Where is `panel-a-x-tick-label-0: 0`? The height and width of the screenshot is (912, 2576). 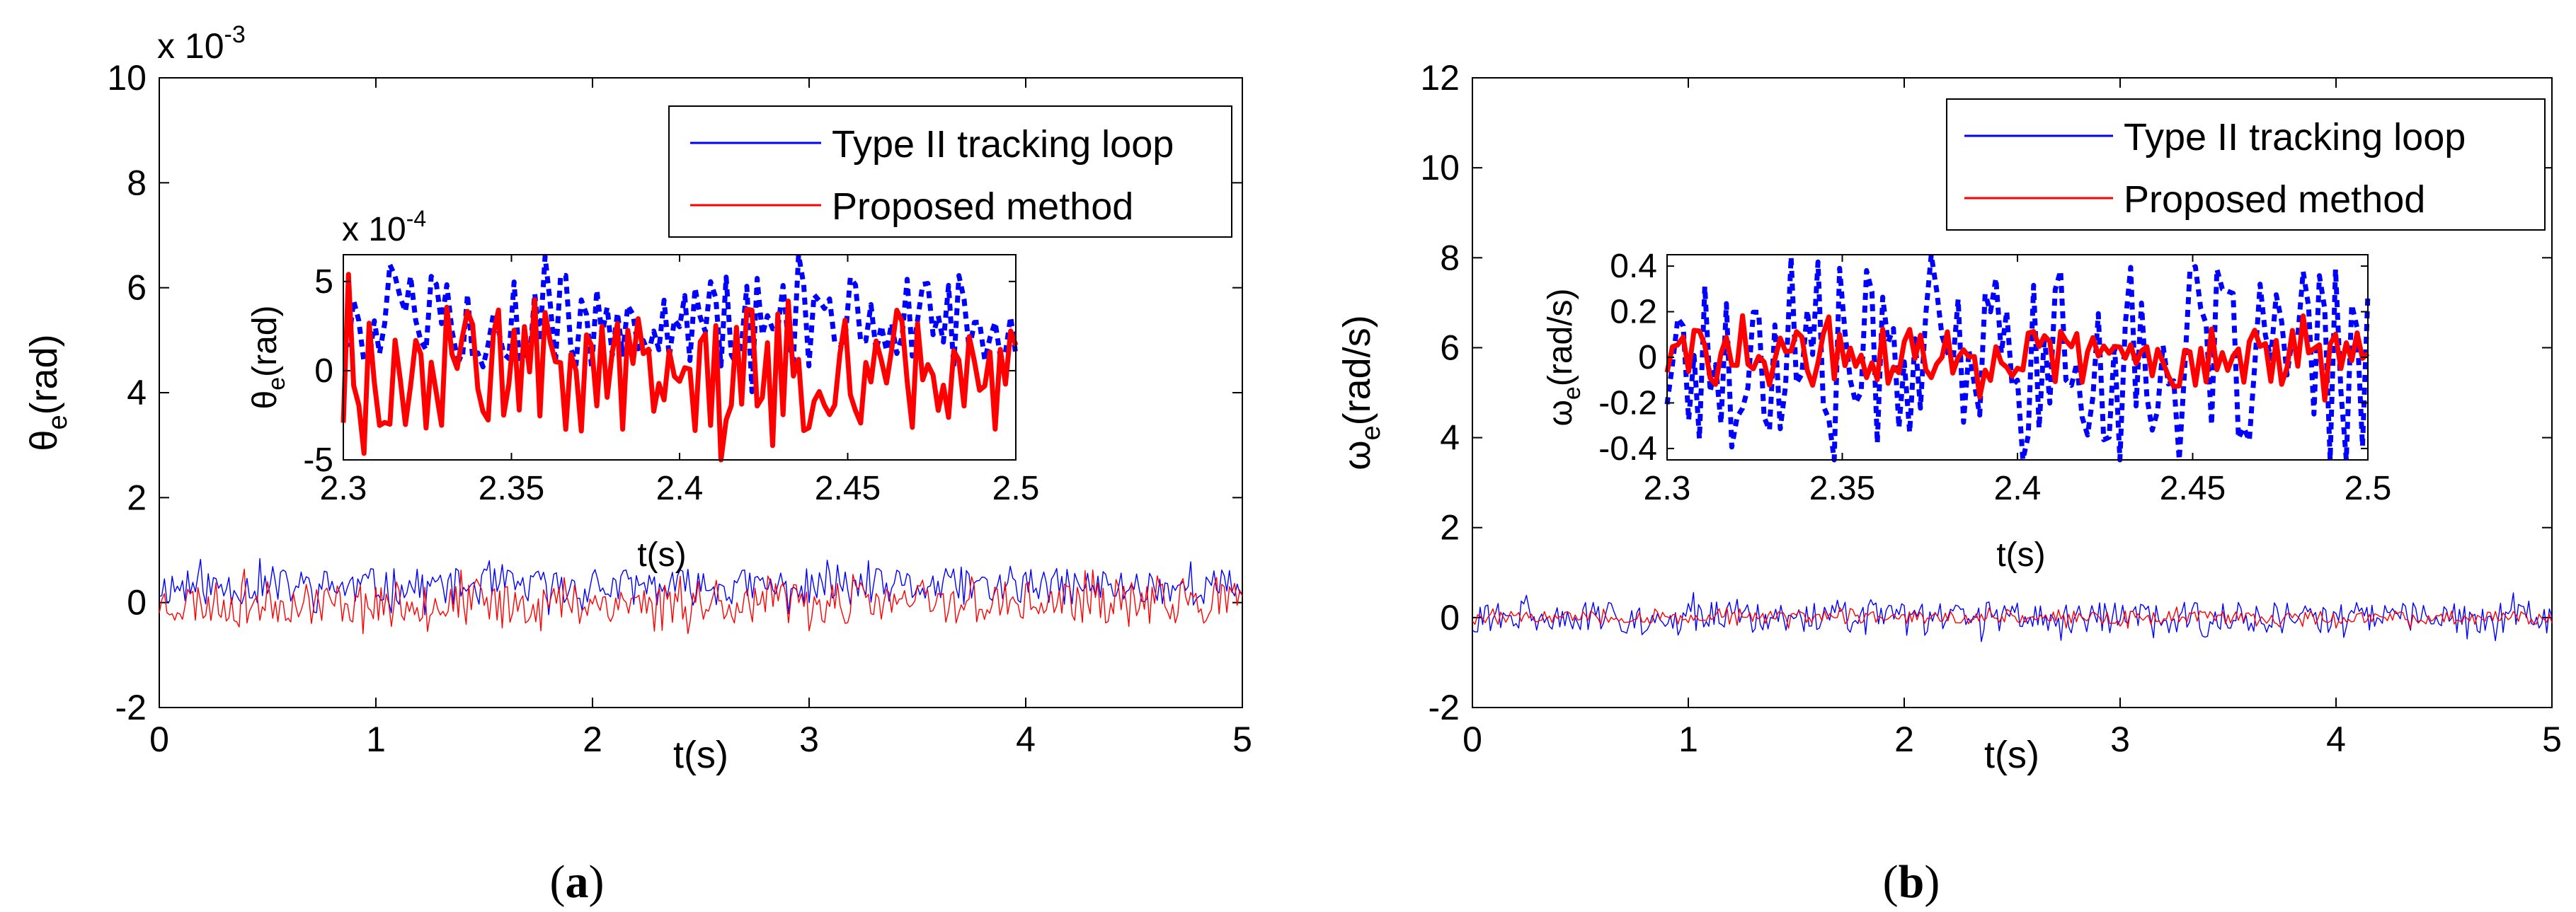 panel-a-x-tick-label-0: 0 is located at coordinates (159, 739).